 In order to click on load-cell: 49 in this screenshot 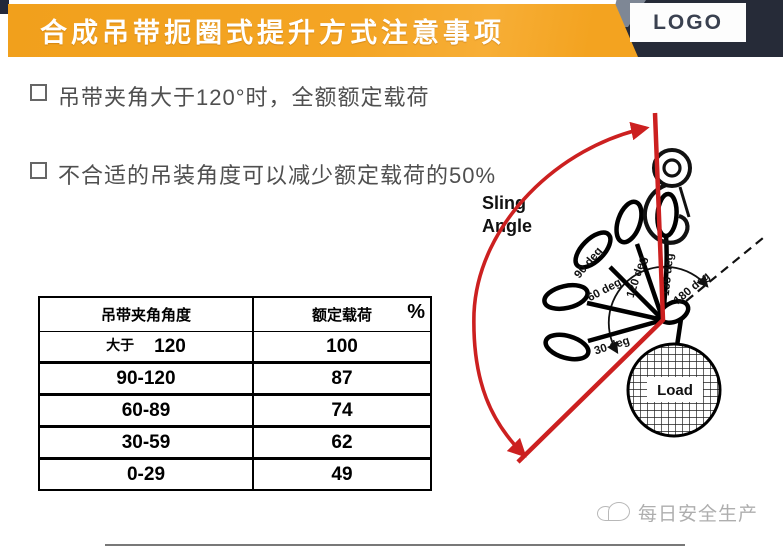, I will do `click(342, 474)`.